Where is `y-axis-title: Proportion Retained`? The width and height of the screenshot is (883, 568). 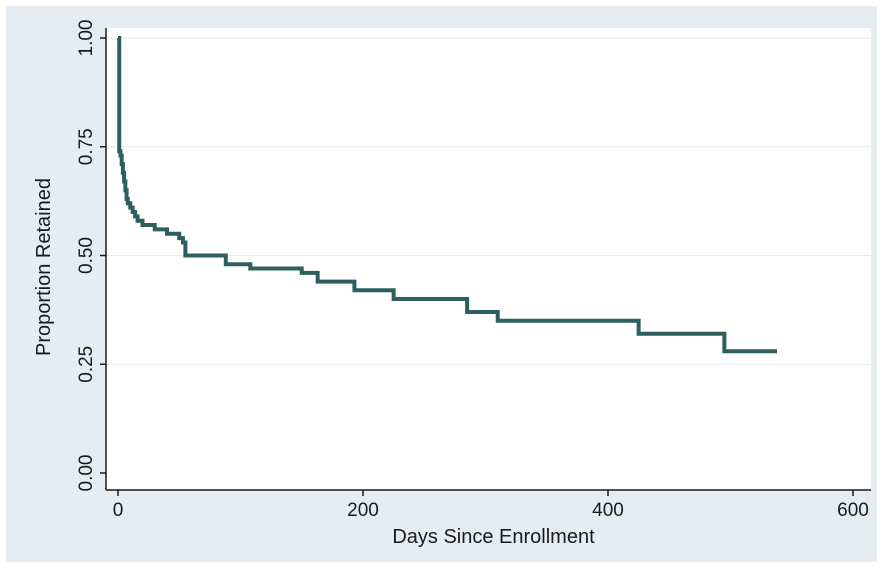 y-axis-title: Proportion Retained is located at coordinates (44, 267).